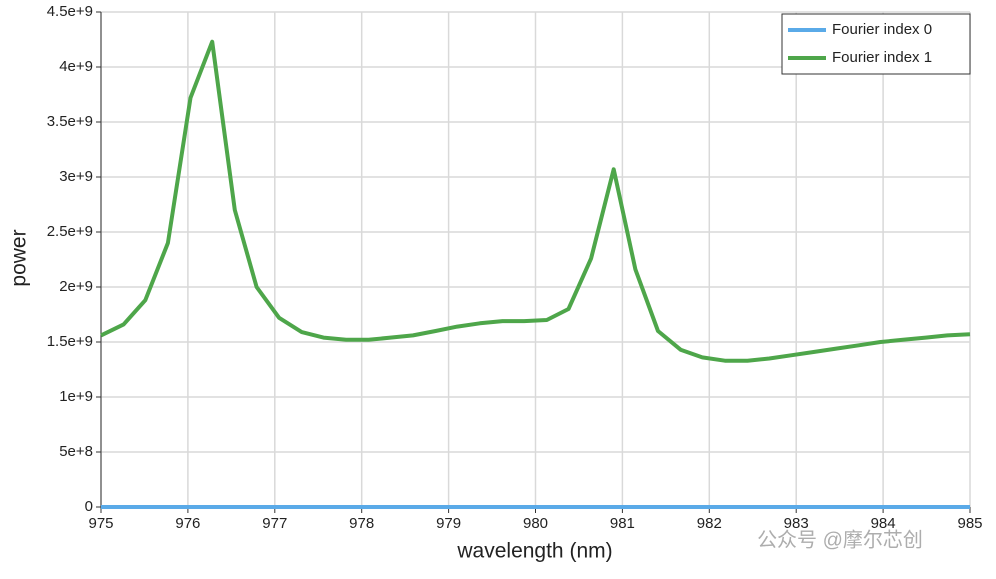 The height and width of the screenshot is (579, 996). I want to click on x-tick-label: 982, so click(709, 523).